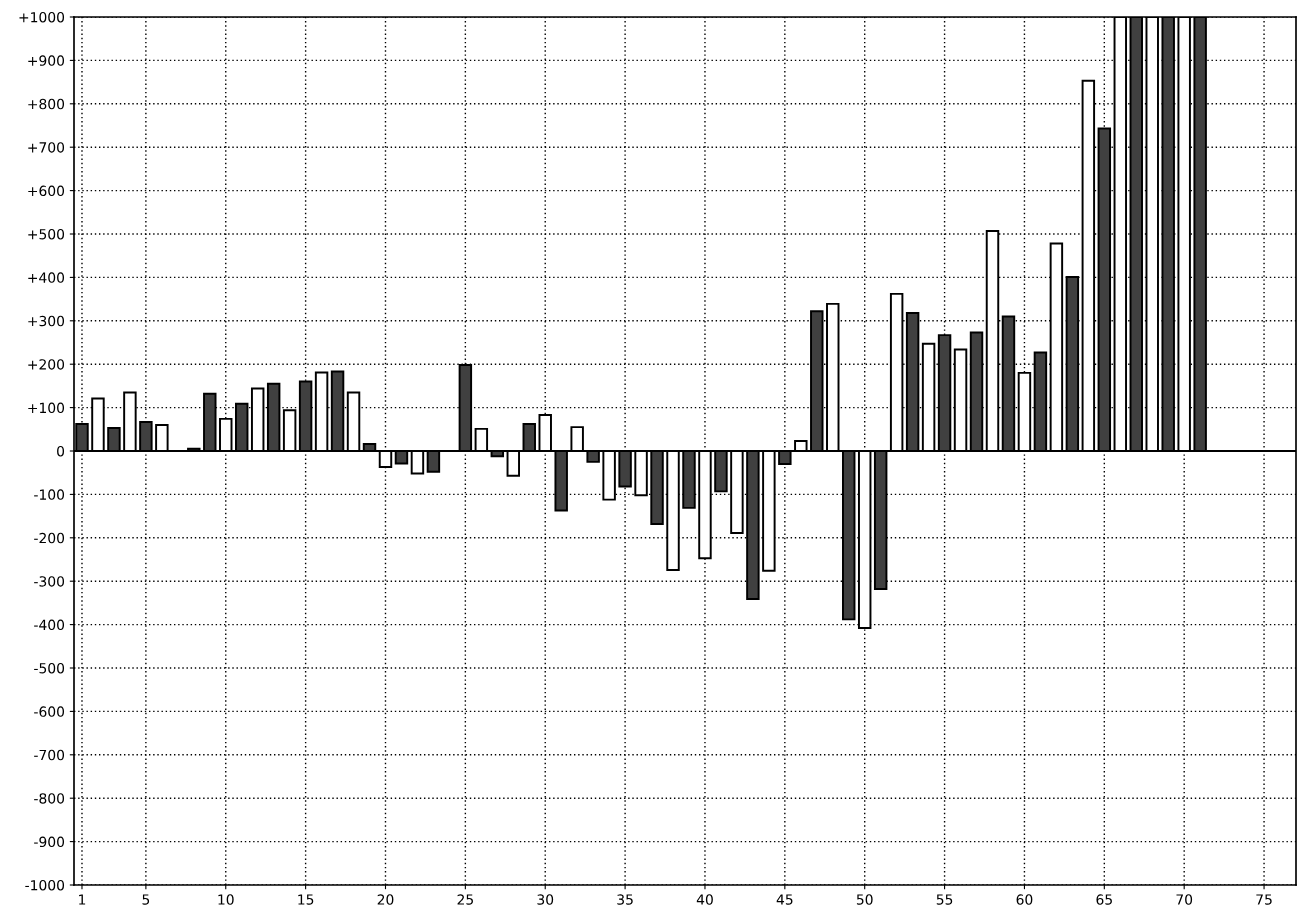 The image size is (1298, 906). I want to click on y-tick-label: +100, so click(46, 408).